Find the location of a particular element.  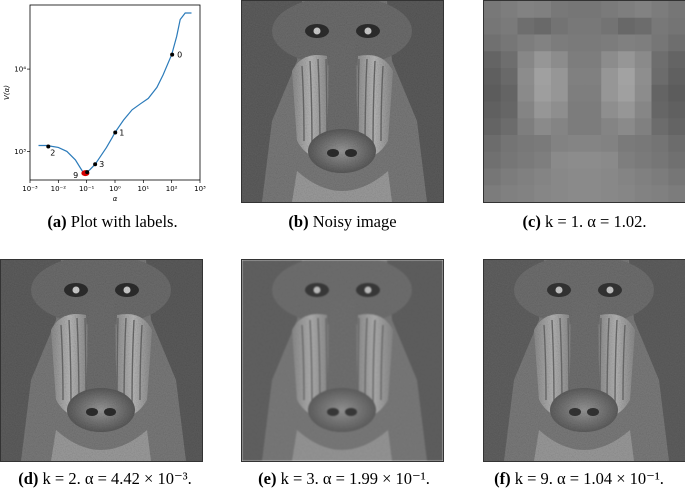

plot-frame is located at coordinates (115, 92).